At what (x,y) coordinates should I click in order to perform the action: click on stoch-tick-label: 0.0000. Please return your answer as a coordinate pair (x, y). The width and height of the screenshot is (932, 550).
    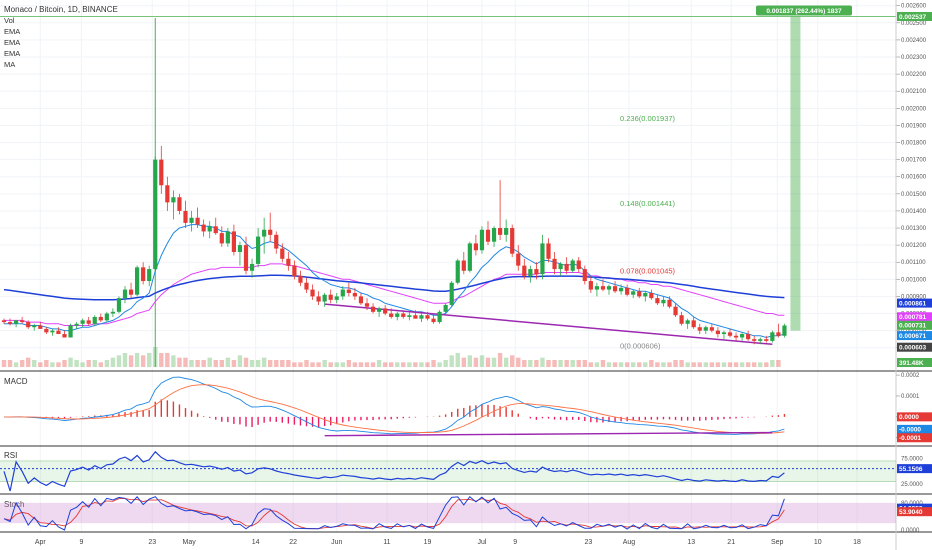
    Looking at the image, I should click on (910, 531).